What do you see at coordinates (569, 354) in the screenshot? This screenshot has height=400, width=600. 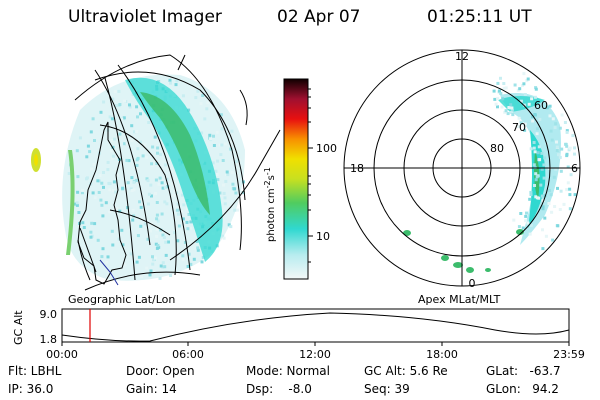 I see `time-tick-2359: 23:59` at bounding box center [569, 354].